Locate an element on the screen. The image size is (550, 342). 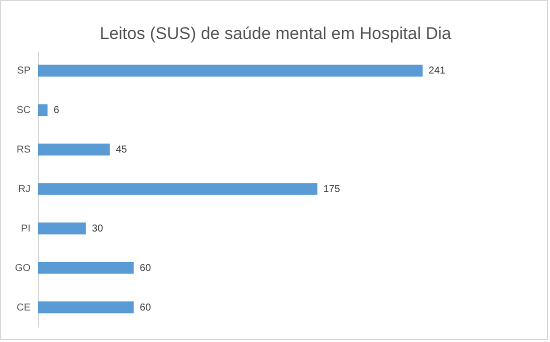
y-tick-label: SC is located at coordinates (23, 110).